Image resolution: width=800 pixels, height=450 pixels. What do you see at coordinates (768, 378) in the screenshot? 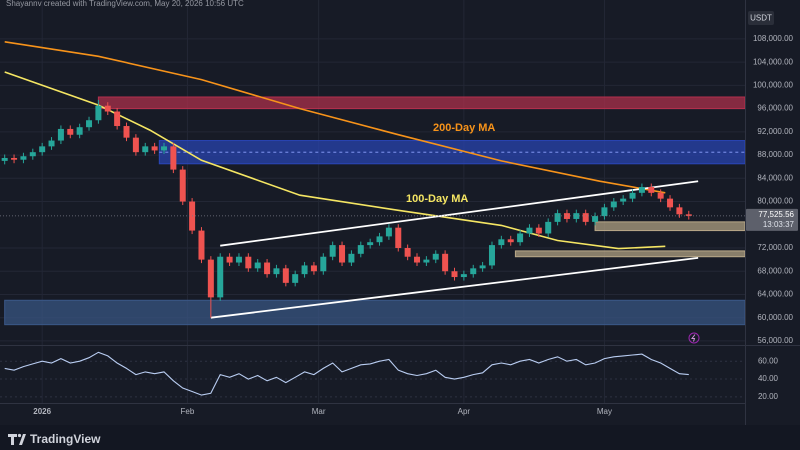
I see `rsi-tick-label: 40.00` at bounding box center [768, 378].